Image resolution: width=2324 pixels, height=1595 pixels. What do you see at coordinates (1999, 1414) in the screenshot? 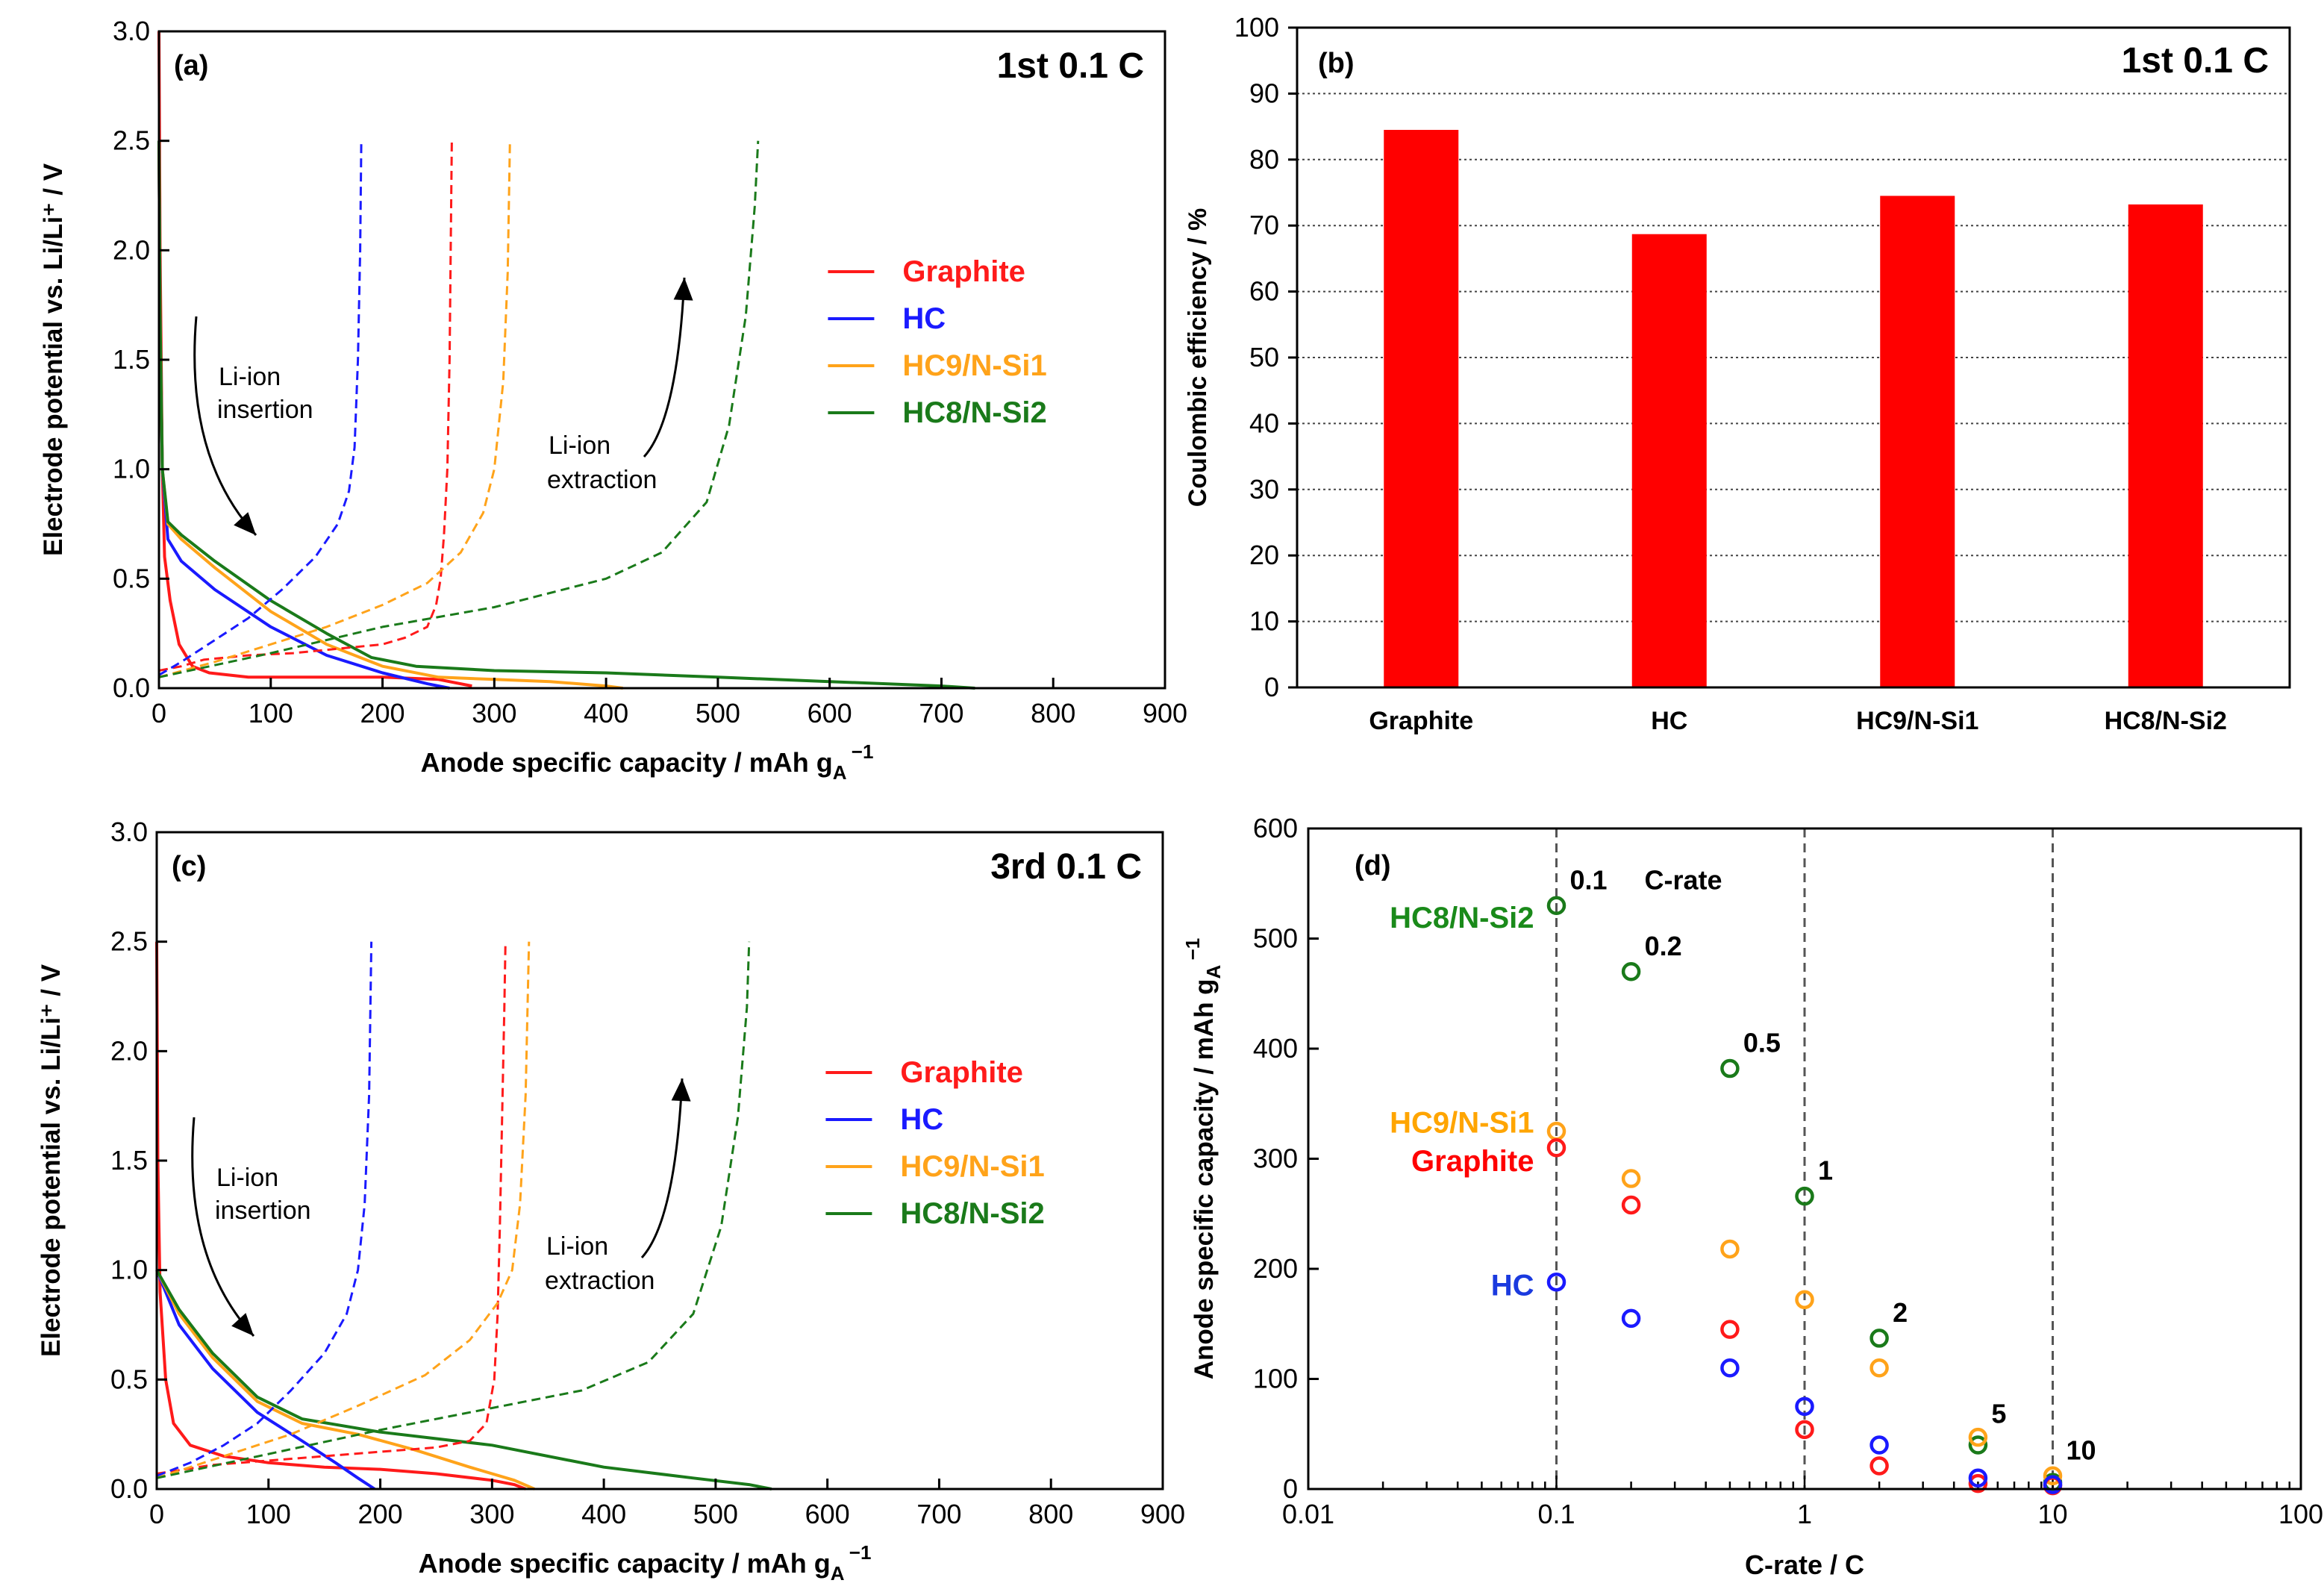
I see `rate-label: 5` at bounding box center [1999, 1414].